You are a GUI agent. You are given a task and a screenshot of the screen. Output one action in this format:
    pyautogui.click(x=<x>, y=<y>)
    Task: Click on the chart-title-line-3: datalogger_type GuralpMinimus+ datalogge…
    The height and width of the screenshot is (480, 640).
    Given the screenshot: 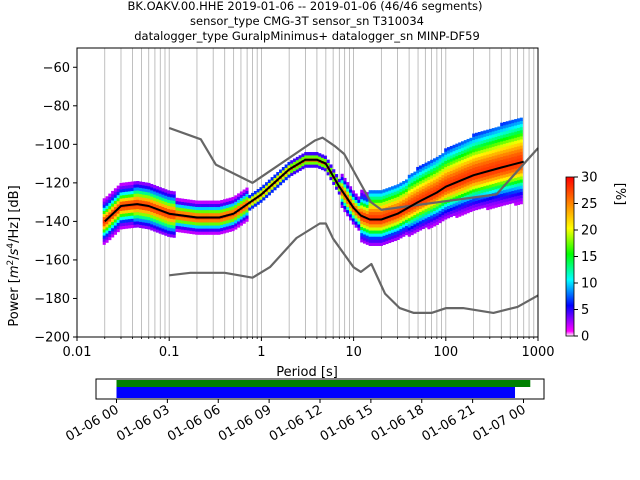 What is the action you would take?
    pyautogui.click(x=307, y=36)
    